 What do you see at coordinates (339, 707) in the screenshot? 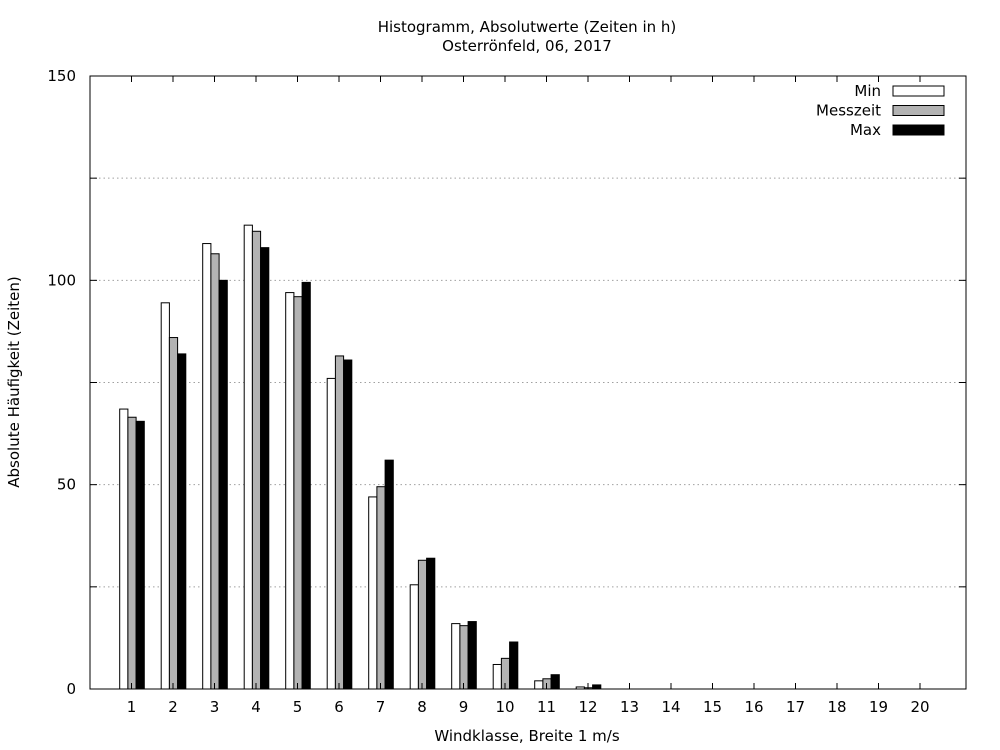
I see `x-tick-label: 6` at bounding box center [339, 707].